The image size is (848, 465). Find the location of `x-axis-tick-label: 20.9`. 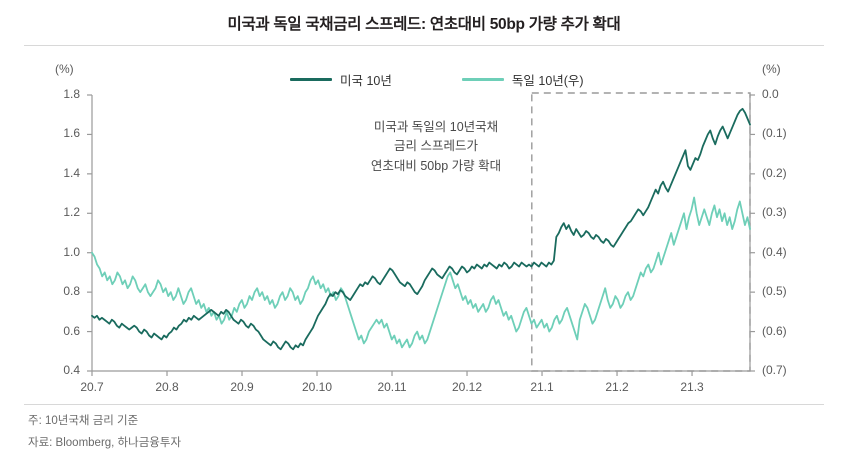

x-axis-tick-label: 20.9 is located at coordinates (242, 387).